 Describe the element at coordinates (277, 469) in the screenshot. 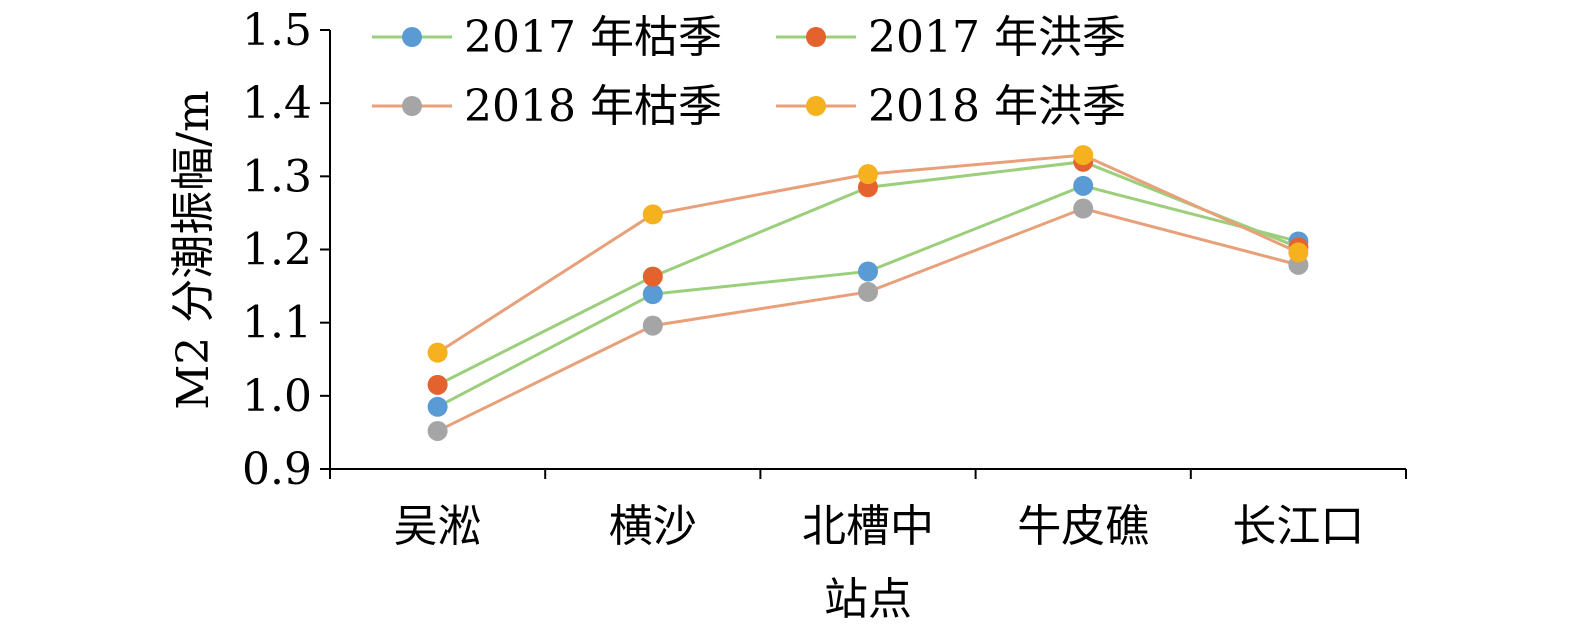

I see `y-tick-label: 0.9` at that location.